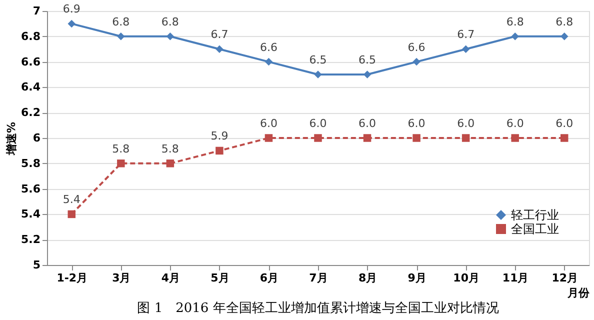 This screenshot has height=320, width=594. I want to click on y-tick-label: 7, so click(36, 11).